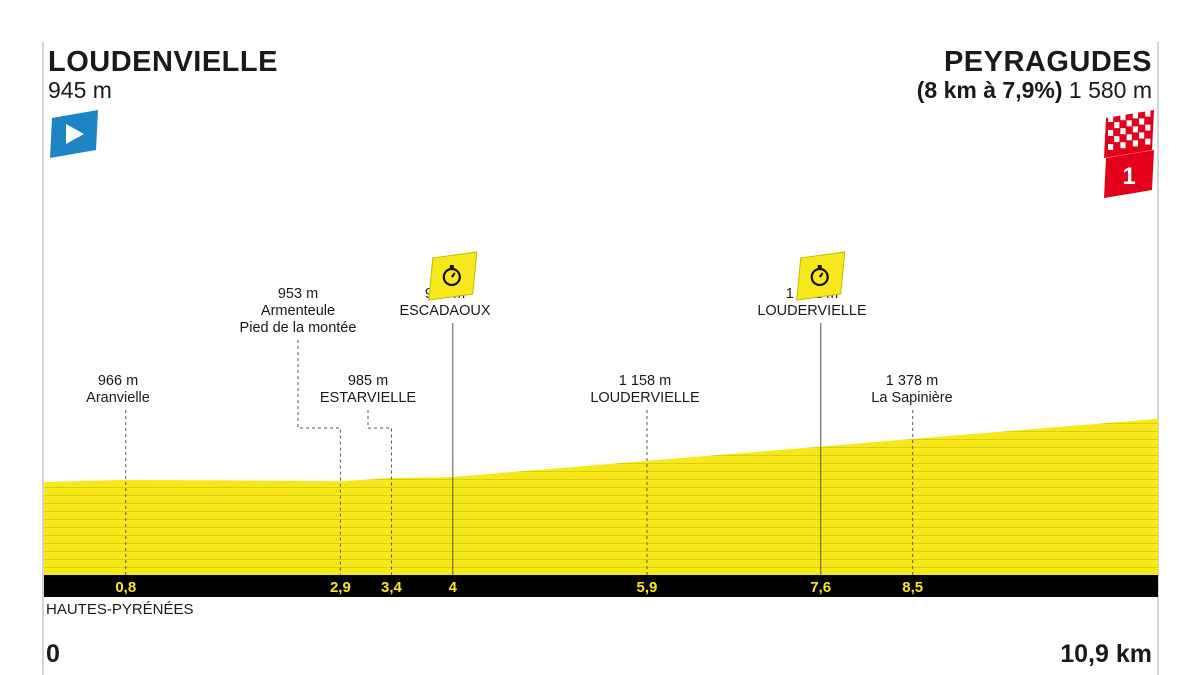  Describe the element at coordinates (647, 587) in the screenshot. I see `km-marker-label: 5,9` at that location.